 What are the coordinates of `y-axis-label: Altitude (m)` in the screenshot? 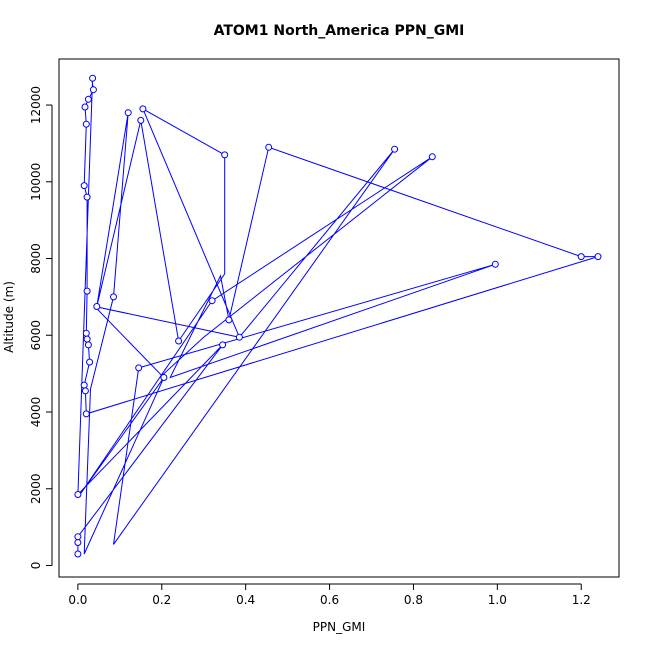 It's located at (9, 317).